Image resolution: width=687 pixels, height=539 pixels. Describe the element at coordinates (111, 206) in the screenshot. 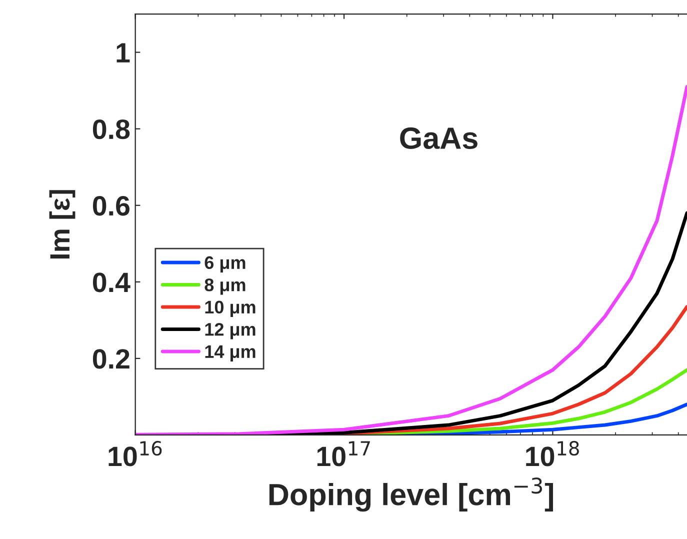

I see `y-tick-label: 0.6` at that location.